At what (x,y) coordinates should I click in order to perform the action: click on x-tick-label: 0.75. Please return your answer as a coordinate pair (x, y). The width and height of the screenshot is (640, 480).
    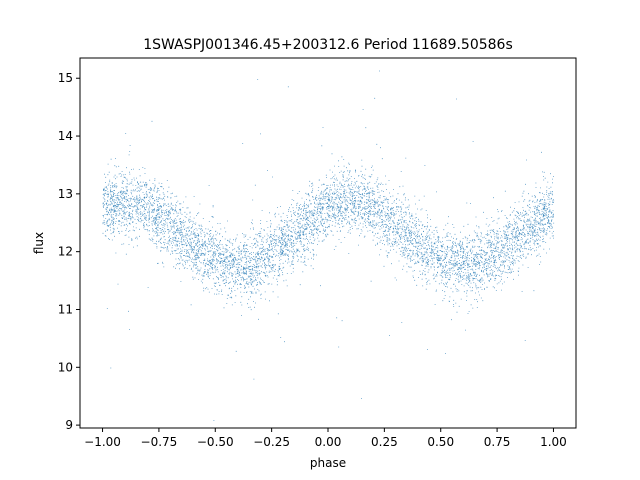
    Looking at the image, I should click on (497, 442).